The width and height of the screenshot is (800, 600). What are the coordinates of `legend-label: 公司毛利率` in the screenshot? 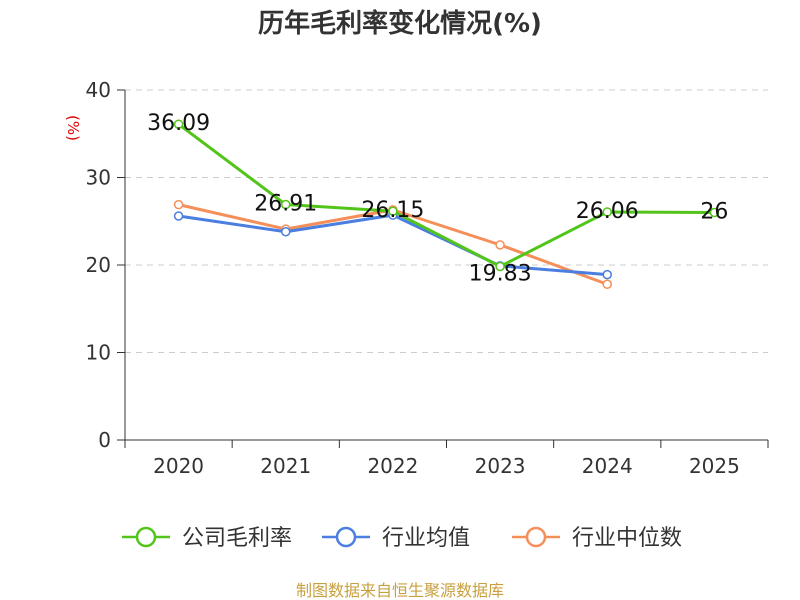 It's located at (237, 538).